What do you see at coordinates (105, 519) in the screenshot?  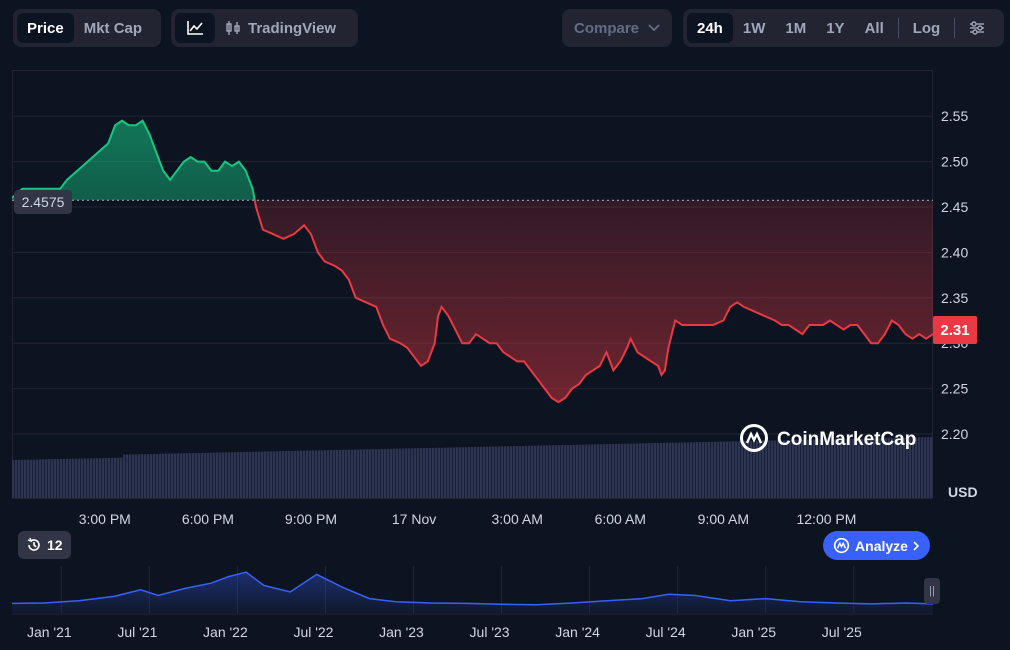 I see `x-tick-label: 3:00 PM` at bounding box center [105, 519].